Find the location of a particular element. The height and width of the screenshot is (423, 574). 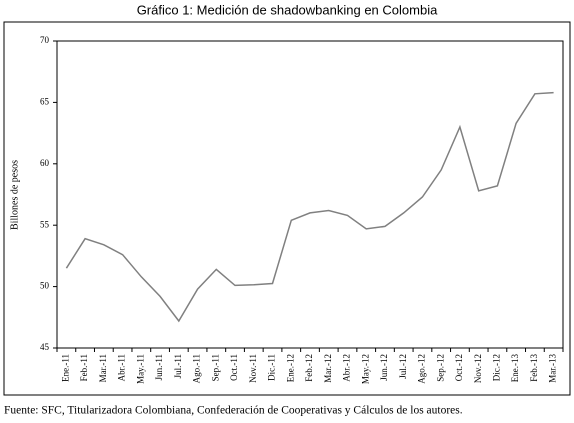

x-tick-label: Jul.-11 is located at coordinates (178, 366).